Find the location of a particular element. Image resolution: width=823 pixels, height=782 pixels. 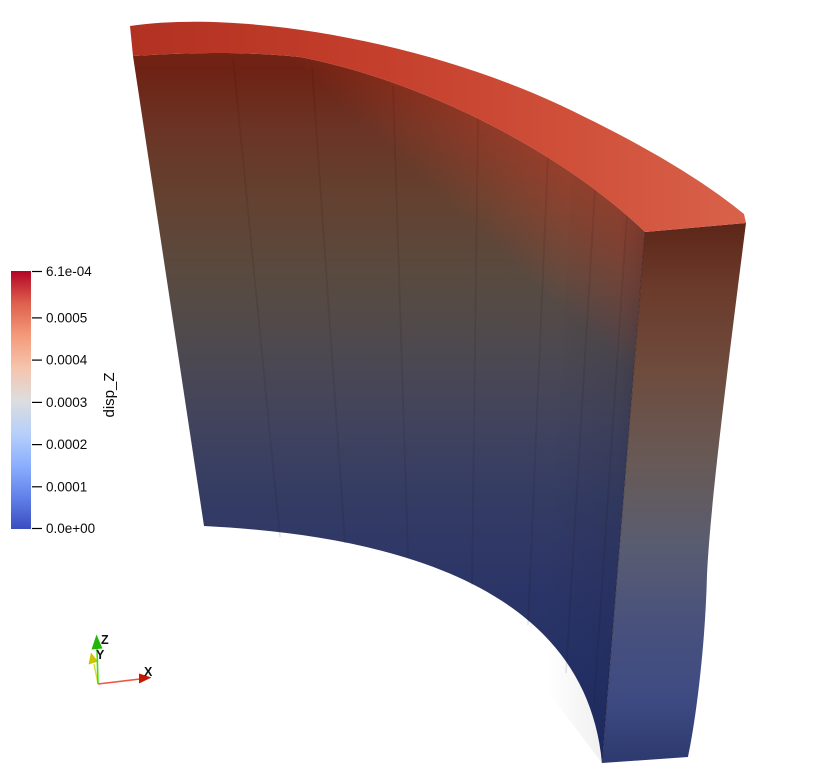

colorbar-tick-label: 0.0004 is located at coordinates (67, 360).